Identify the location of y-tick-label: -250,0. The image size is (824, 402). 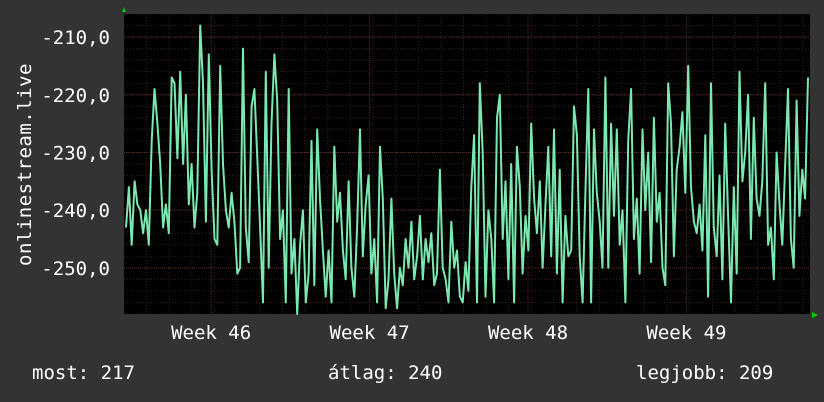
(75, 269).